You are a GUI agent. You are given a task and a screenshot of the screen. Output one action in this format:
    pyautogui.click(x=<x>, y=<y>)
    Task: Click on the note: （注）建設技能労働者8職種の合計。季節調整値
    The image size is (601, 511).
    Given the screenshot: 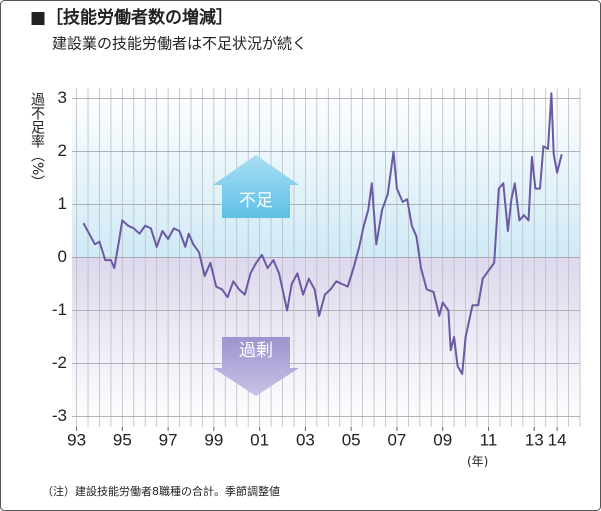 What is the action you would take?
    pyautogui.click(x=161, y=491)
    